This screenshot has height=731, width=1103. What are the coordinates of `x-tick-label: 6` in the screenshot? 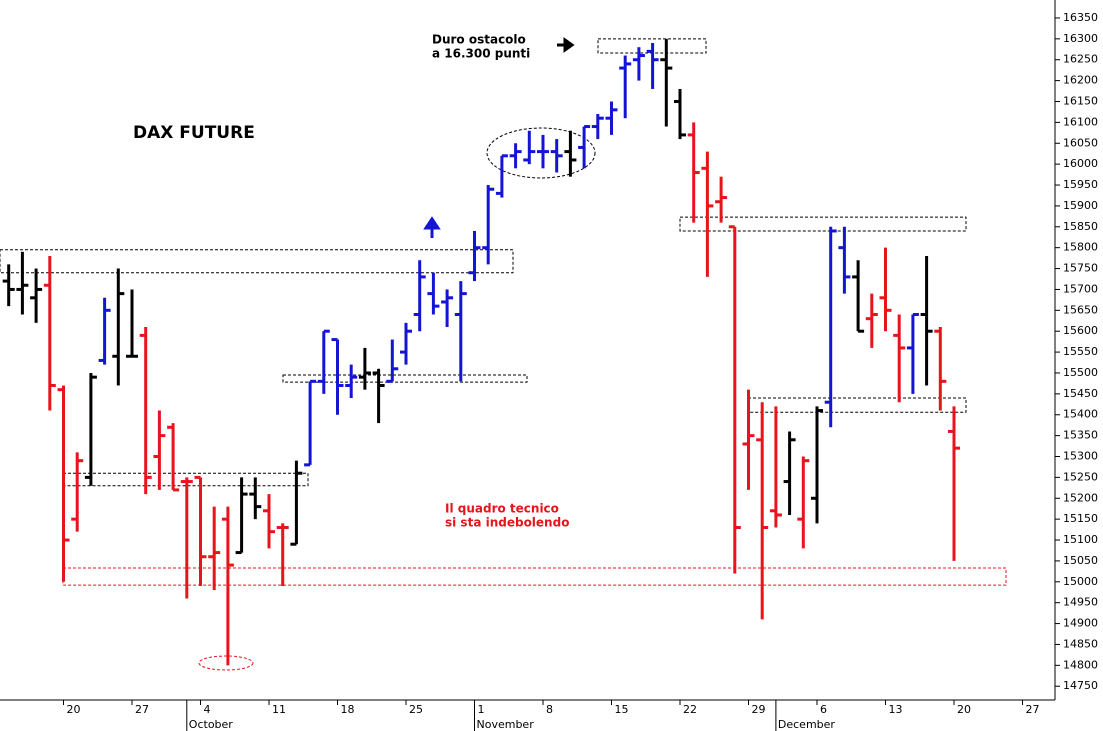 It's located at (823, 709).